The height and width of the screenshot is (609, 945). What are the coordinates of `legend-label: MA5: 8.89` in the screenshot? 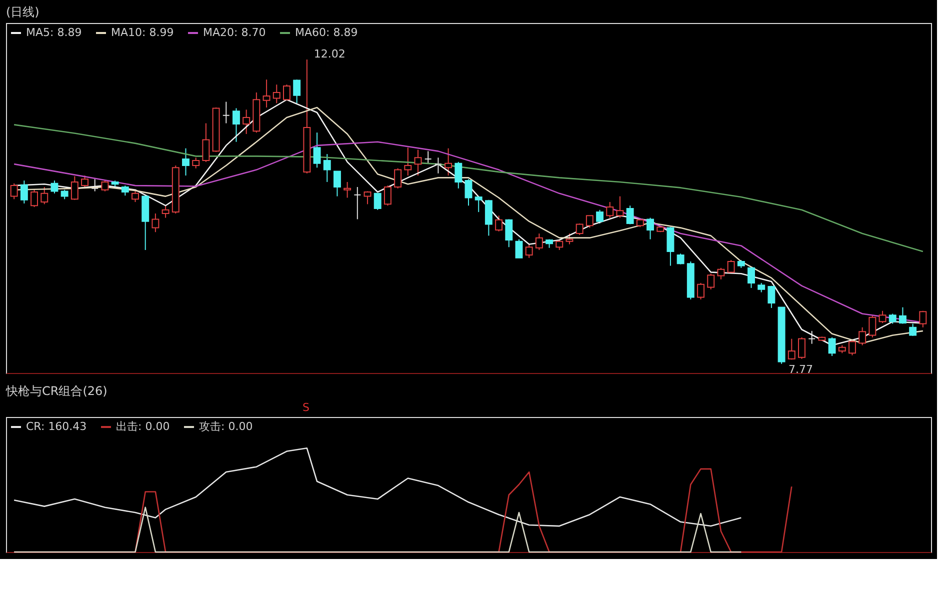 It's located at (54, 32).